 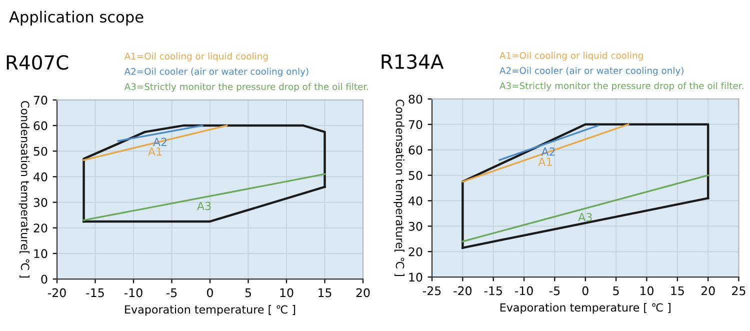 What do you see at coordinates (44, 279) in the screenshot?
I see `y-tick-label: 0` at bounding box center [44, 279].